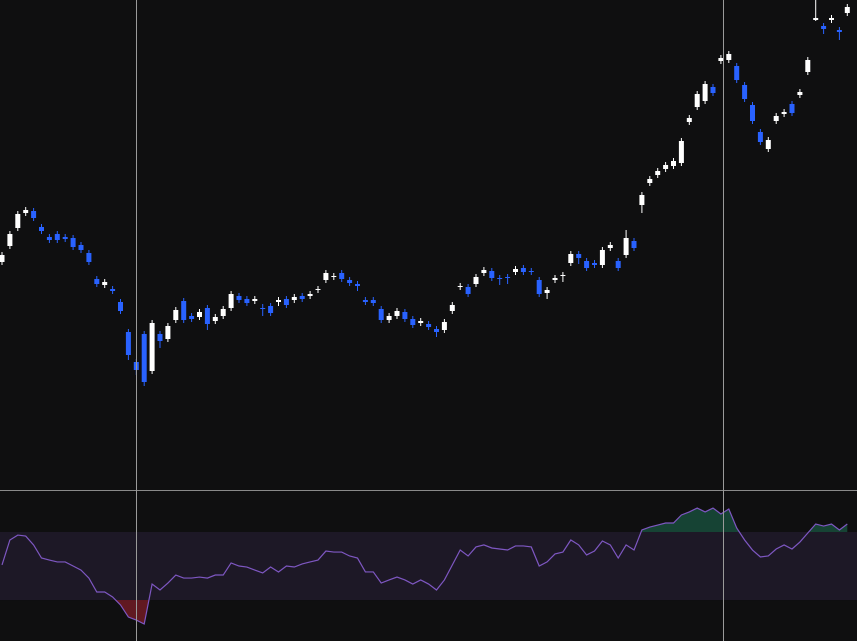 This screenshot has height=641, width=857. Describe the element at coordinates (425, 520) in the screenshot. I see `overbought-fill` at that location.